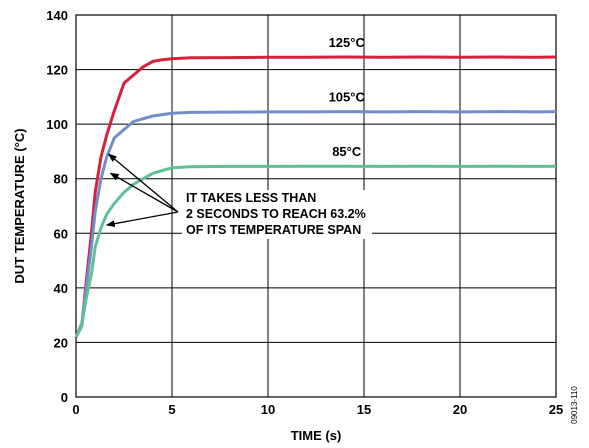 This screenshot has height=448, width=589. Describe the element at coordinates (574, 405) in the screenshot. I see `figure-id: 09013-110` at that location.